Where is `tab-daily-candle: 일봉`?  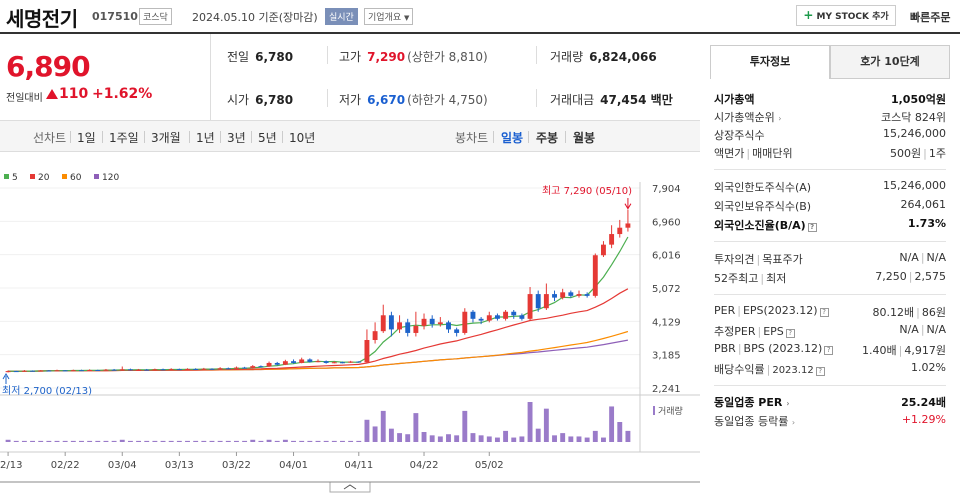
tab-daily-candle: 일봉 is located at coordinates (512, 138).